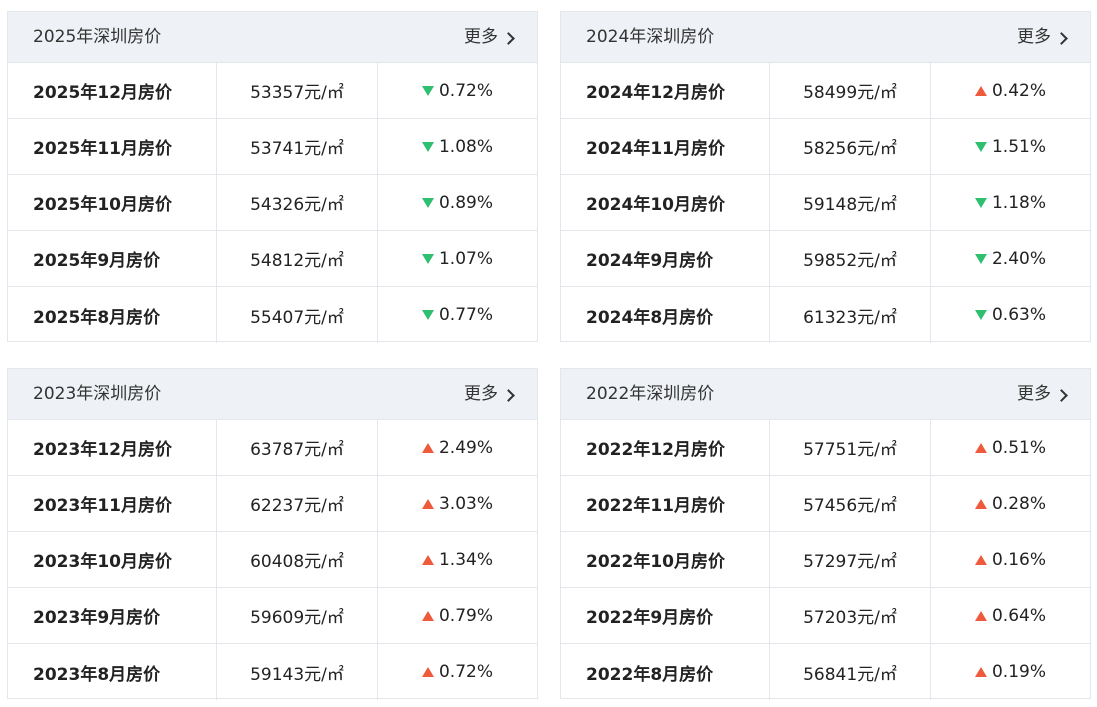 The height and width of the screenshot is (707, 1097). Describe the element at coordinates (850, 503) in the screenshot. I see `price-value: 57456元/㎡` at that location.